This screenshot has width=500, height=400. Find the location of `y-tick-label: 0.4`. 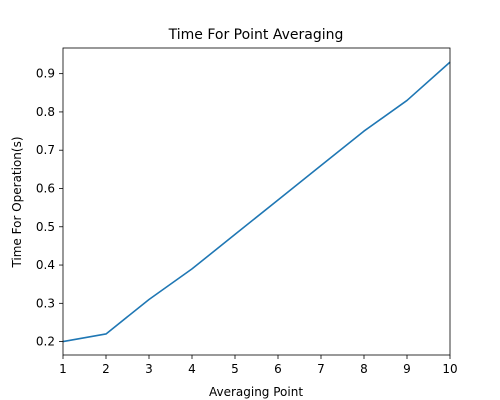

y-tick-label: 0.4 is located at coordinates (45, 265).